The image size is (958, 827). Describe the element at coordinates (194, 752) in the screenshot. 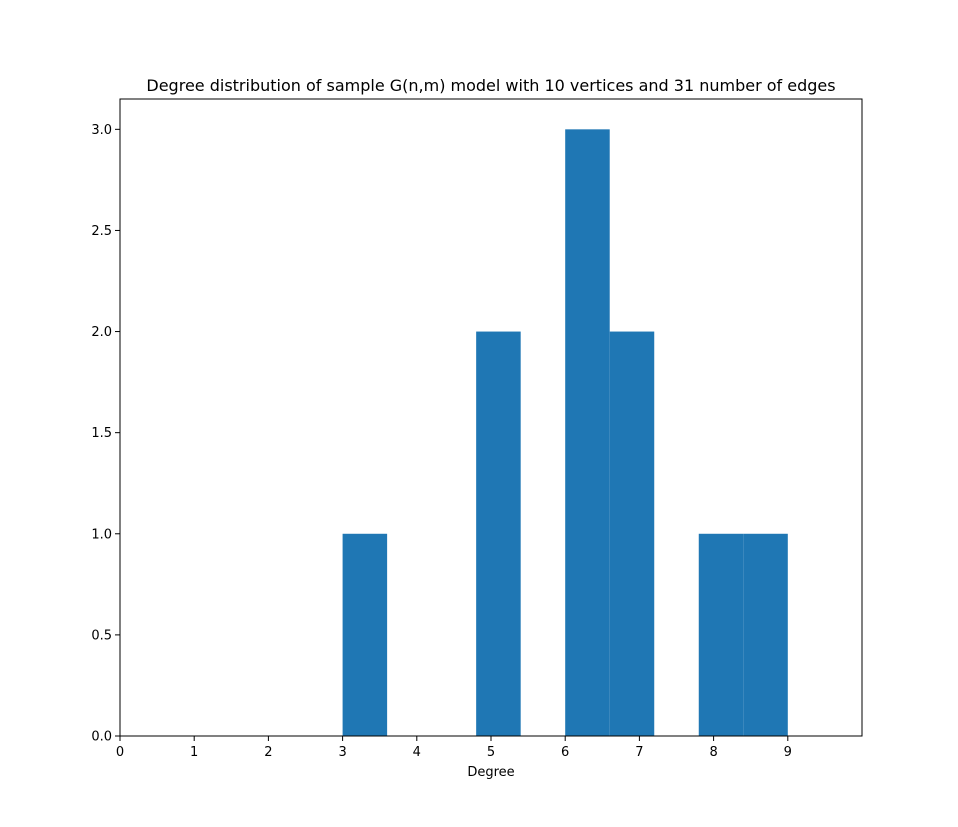

I see `x-tick-label: 1` at that location.